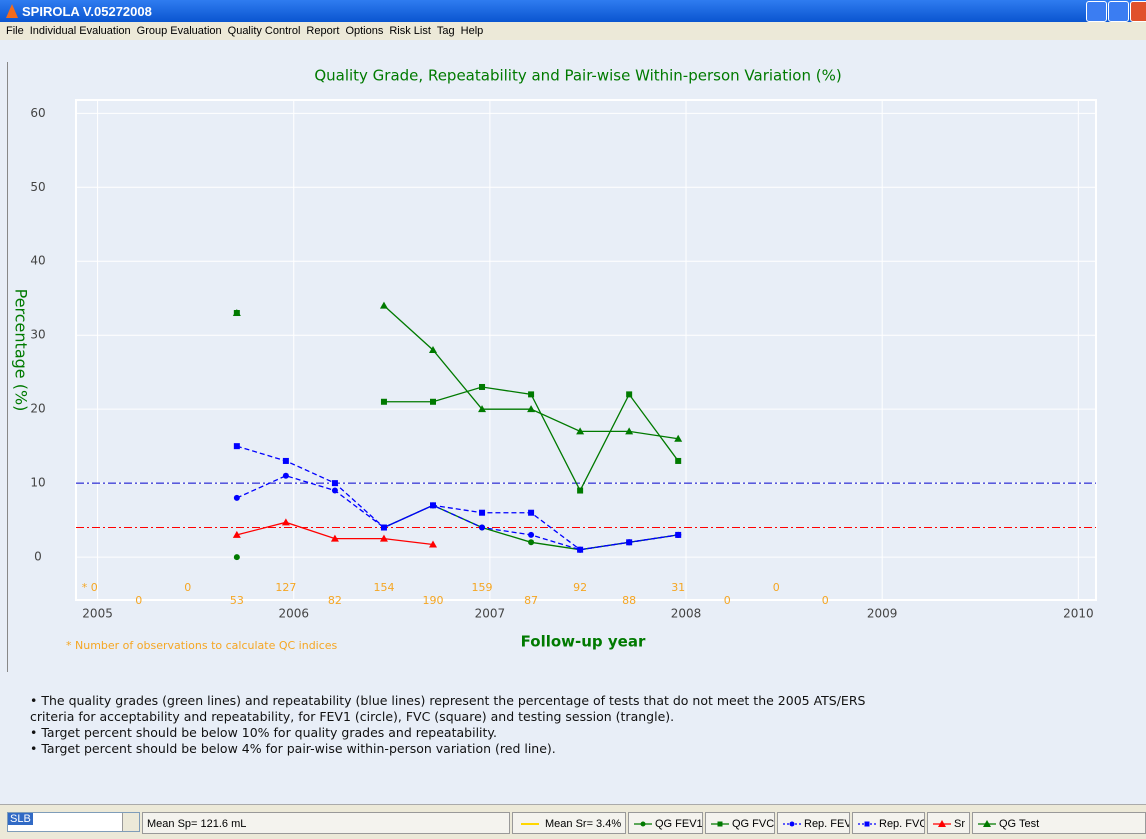  I want to click on legend-label: QG Test, so click(1019, 824).